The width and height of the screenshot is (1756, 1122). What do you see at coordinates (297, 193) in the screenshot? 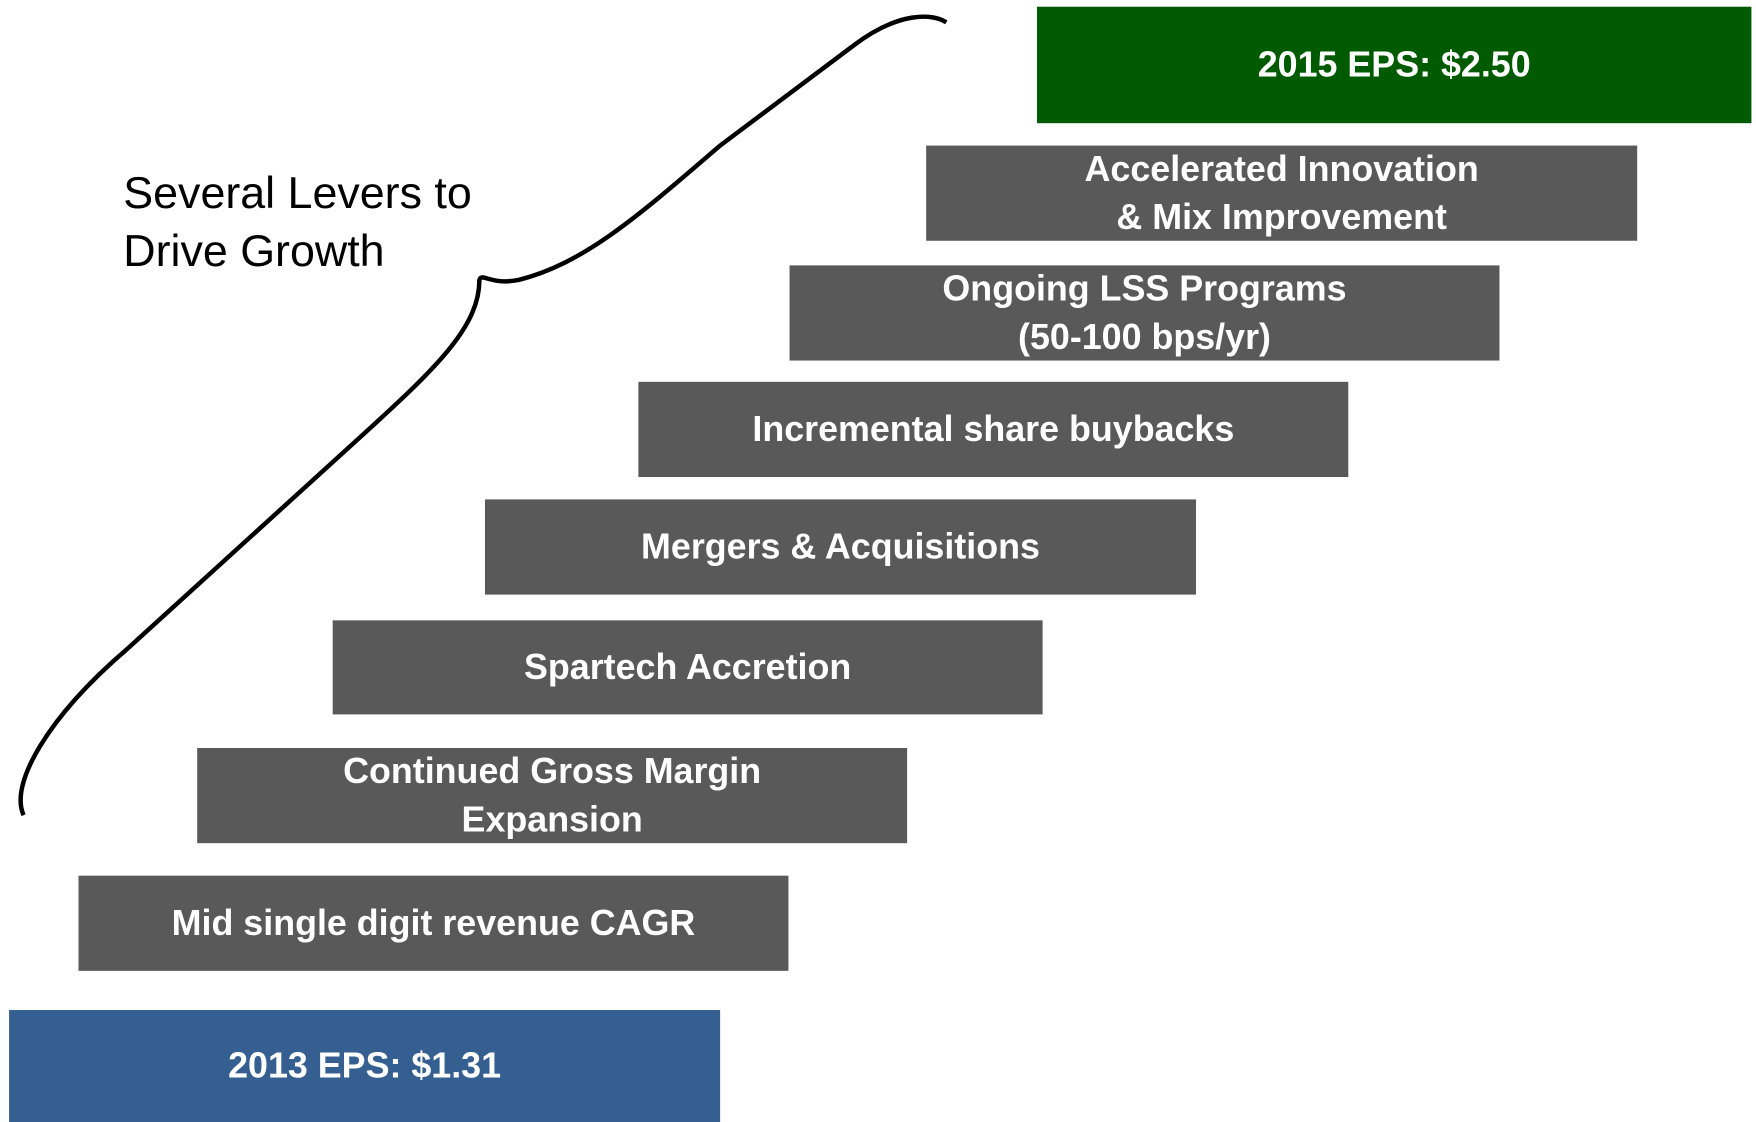
I see `box-label: Several Levers to` at bounding box center [297, 193].